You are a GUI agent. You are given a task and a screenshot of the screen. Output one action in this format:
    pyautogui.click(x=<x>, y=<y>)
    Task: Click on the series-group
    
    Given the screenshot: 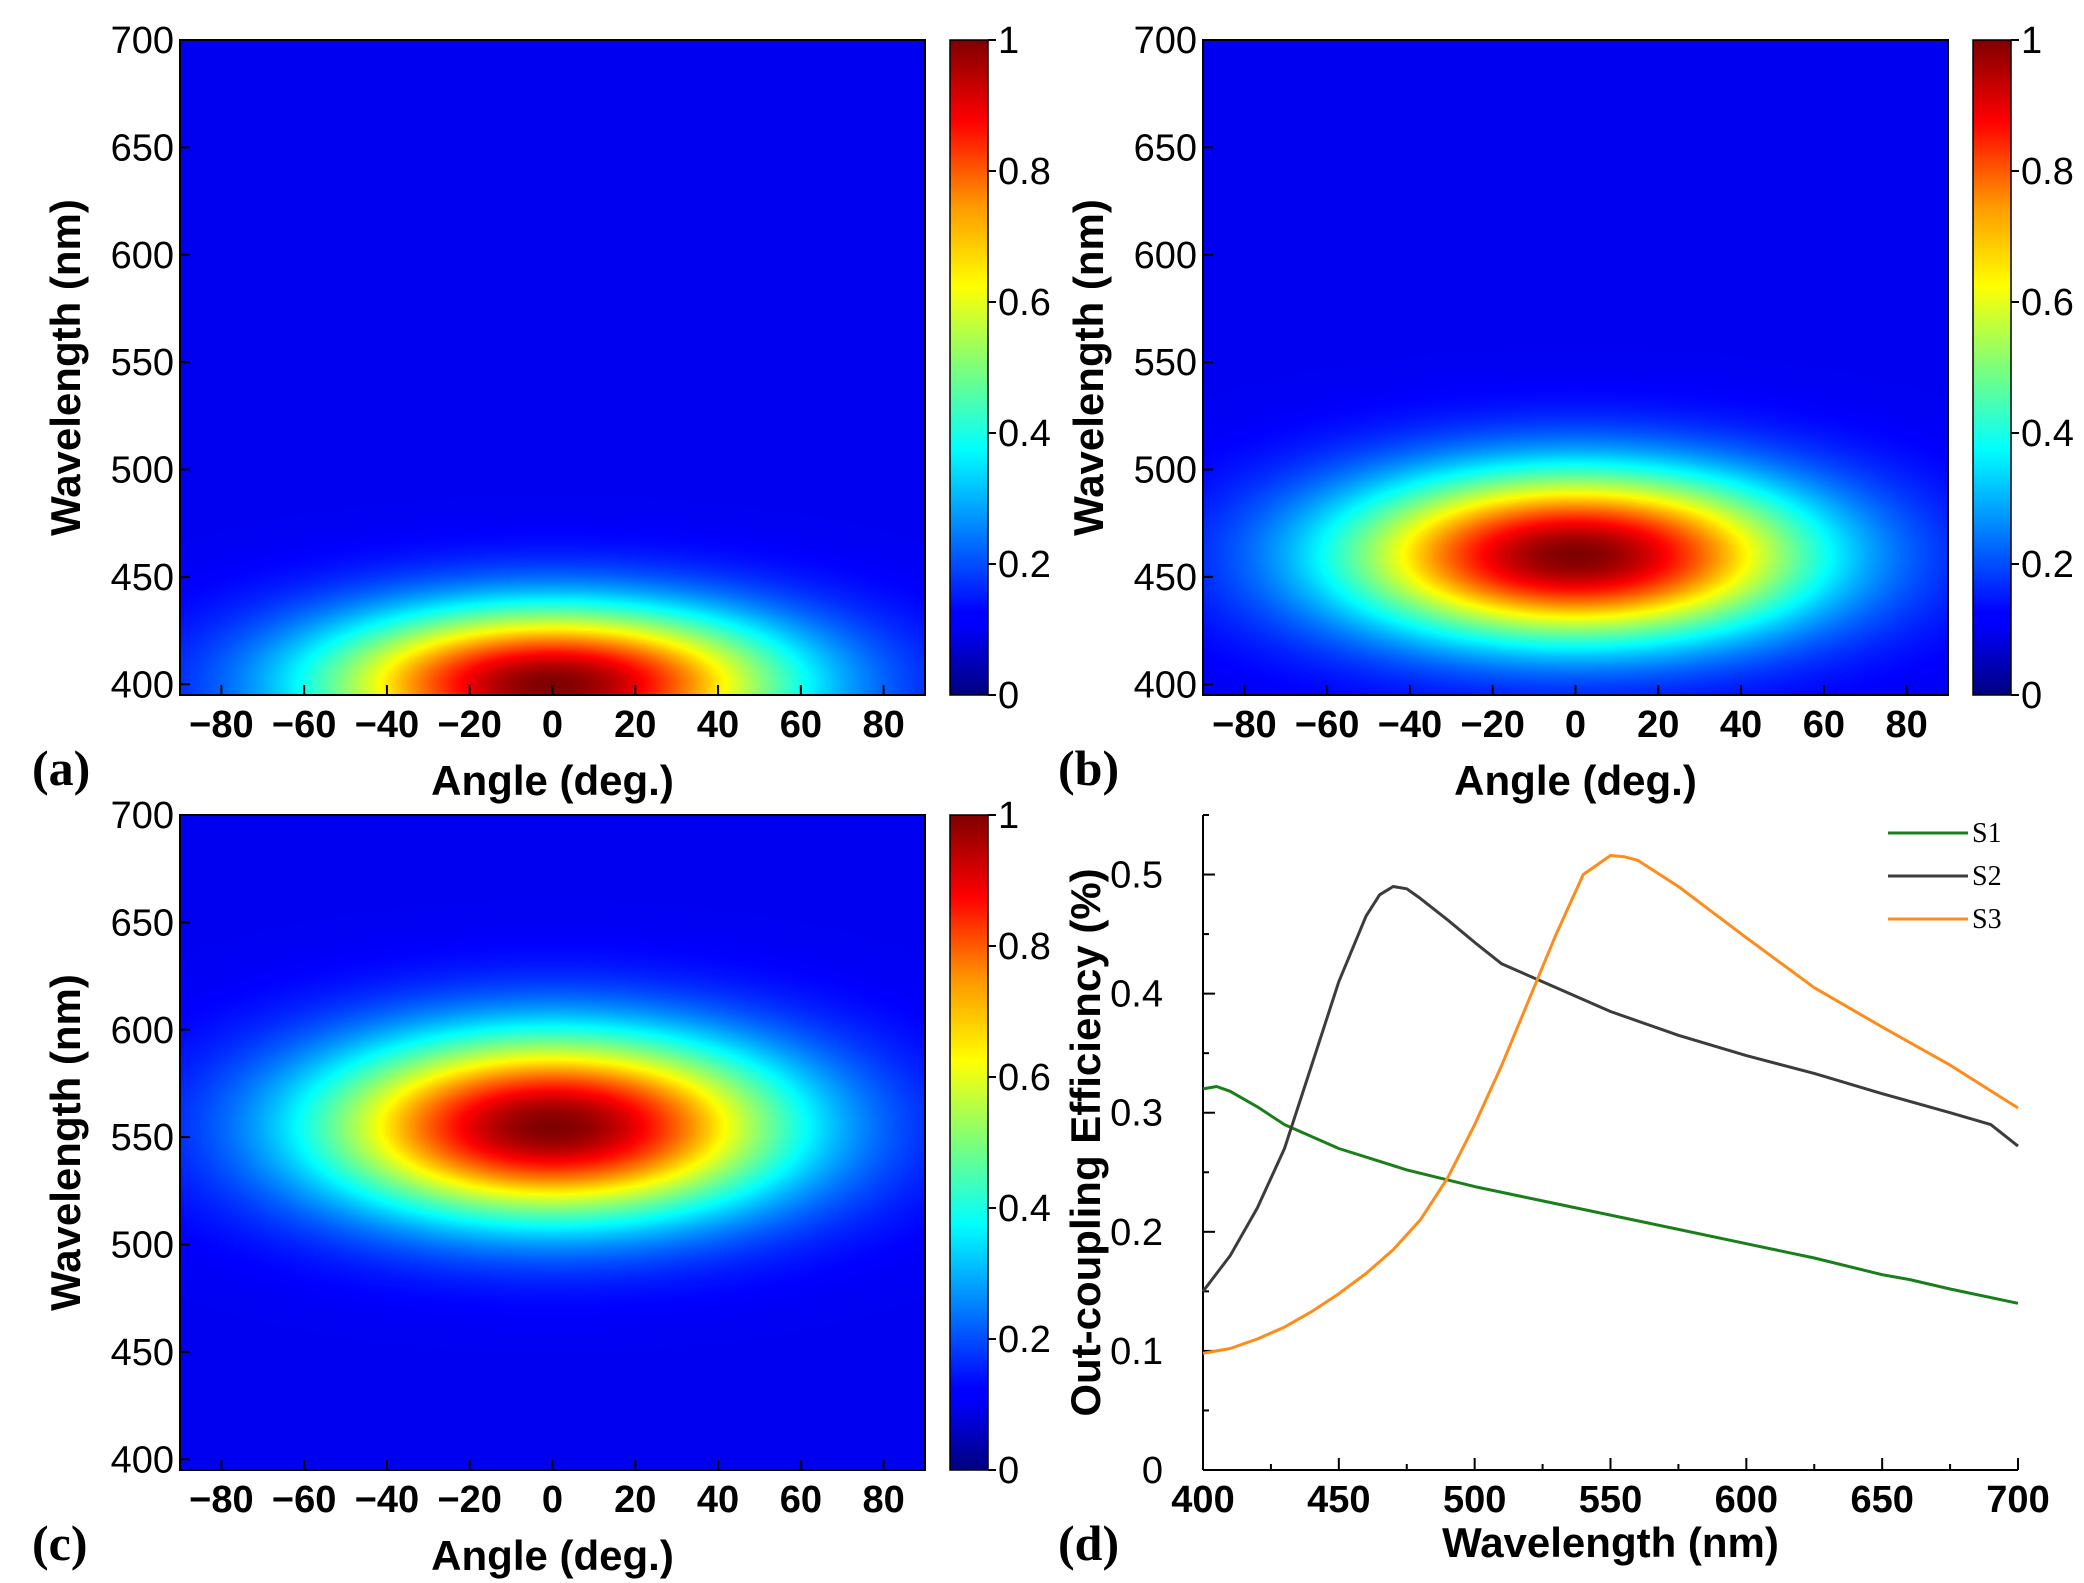 What is the action you would take?
    pyautogui.click(x=1610, y=1104)
    